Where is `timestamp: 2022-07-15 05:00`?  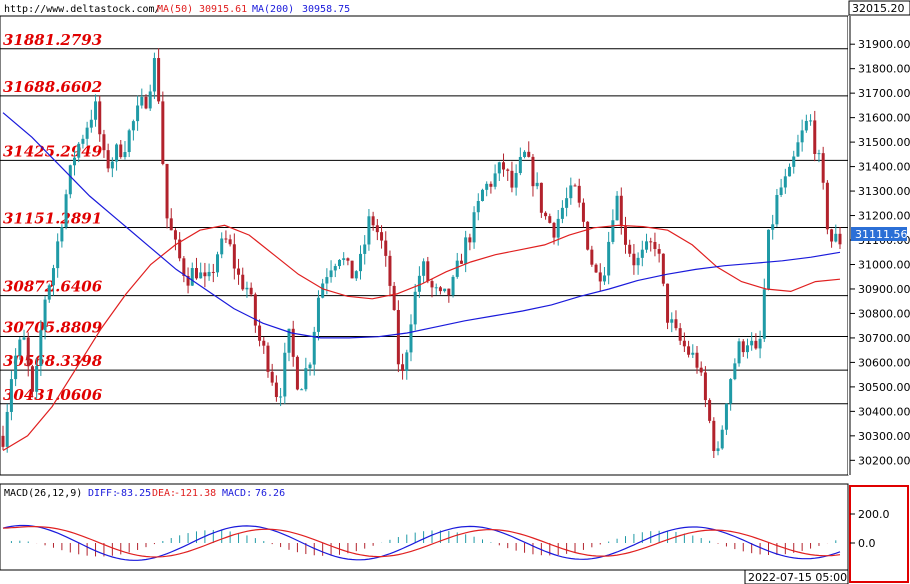 timestamp: 2022-07-15 05:00 is located at coordinates (797, 577).